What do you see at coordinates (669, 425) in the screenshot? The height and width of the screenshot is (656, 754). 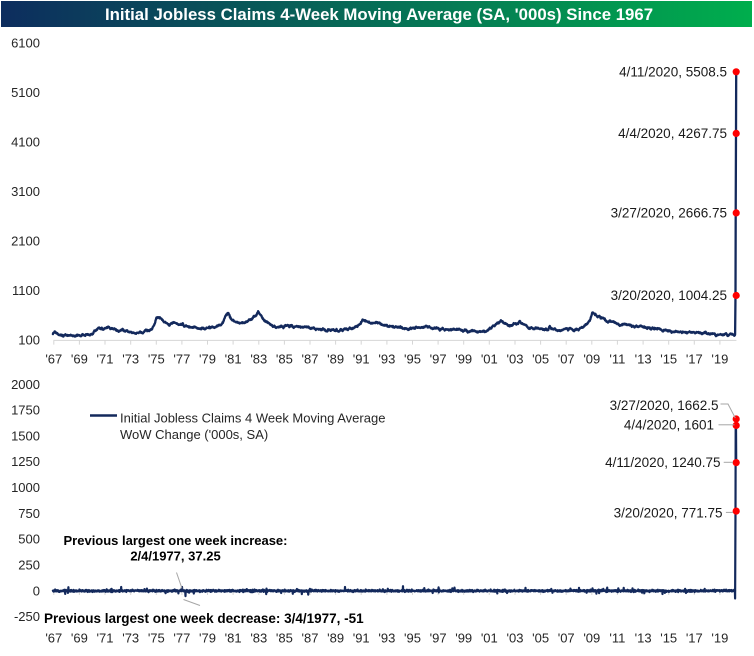 I see `svg-text: 4/4/2020, 1601` at bounding box center [669, 425].